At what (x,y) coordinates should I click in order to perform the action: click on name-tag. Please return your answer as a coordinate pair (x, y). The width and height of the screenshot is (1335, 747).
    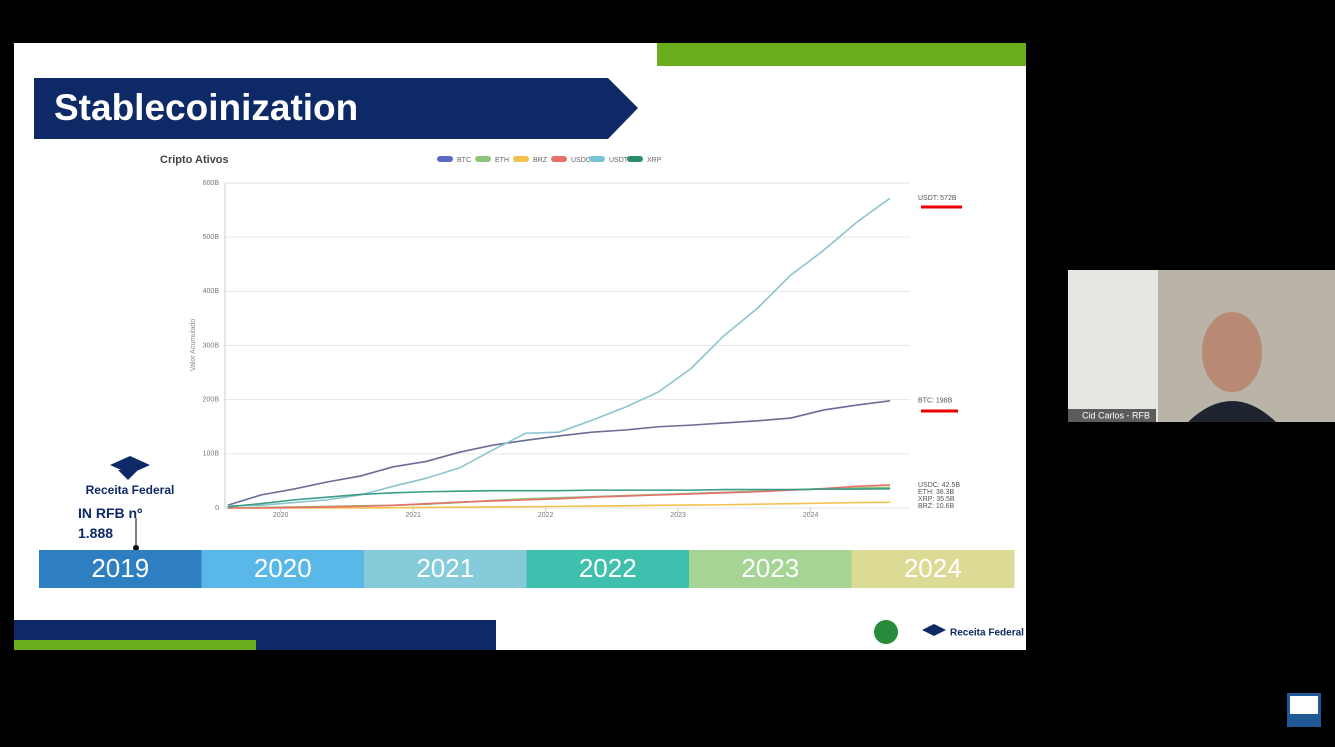
    Looking at the image, I should click on (1112, 415).